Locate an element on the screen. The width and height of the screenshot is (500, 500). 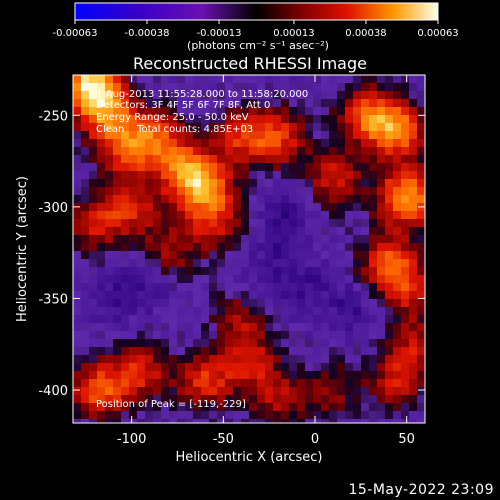
colorbar is located at coordinates (256, 11).